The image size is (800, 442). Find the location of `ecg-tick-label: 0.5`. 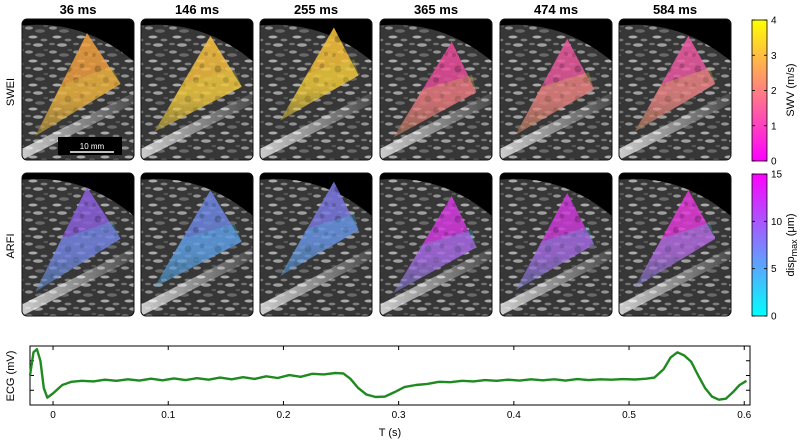

ecg-tick-label: 0.5 is located at coordinates (629, 415).